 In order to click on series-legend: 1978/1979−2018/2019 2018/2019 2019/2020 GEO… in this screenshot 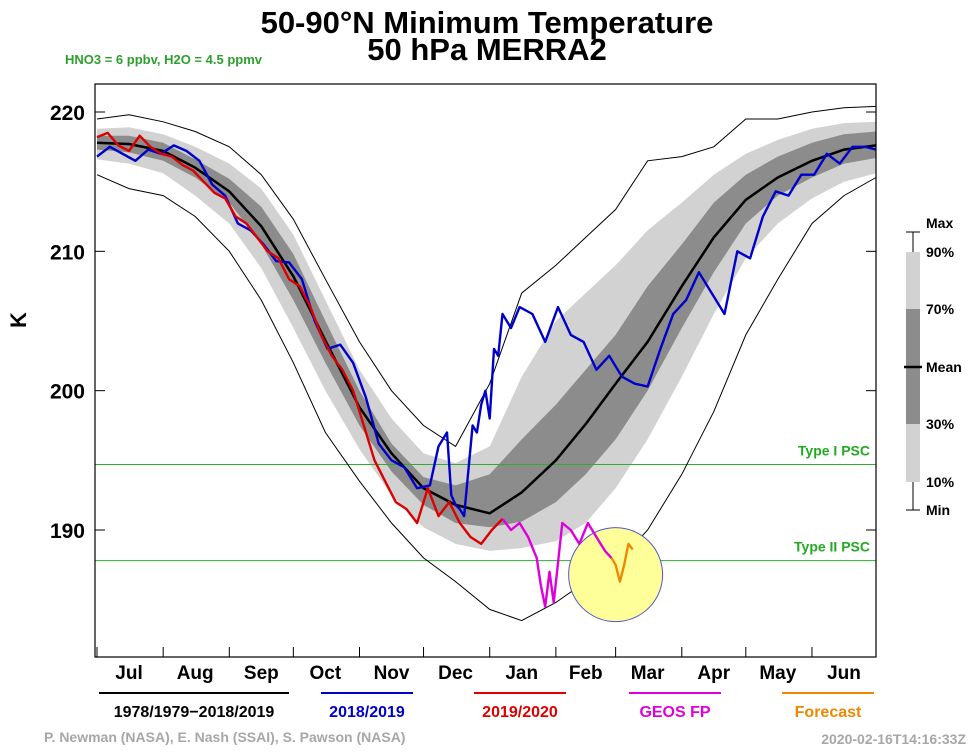, I will do `click(486, 706)`.